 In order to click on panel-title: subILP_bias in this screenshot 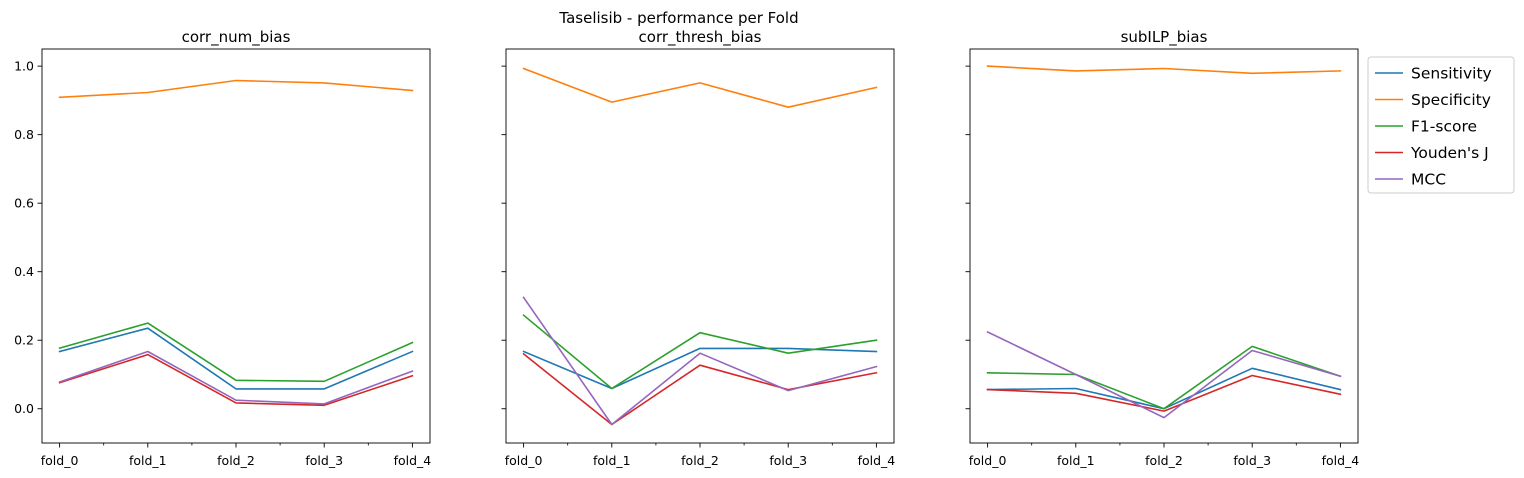, I will do `click(1164, 37)`.